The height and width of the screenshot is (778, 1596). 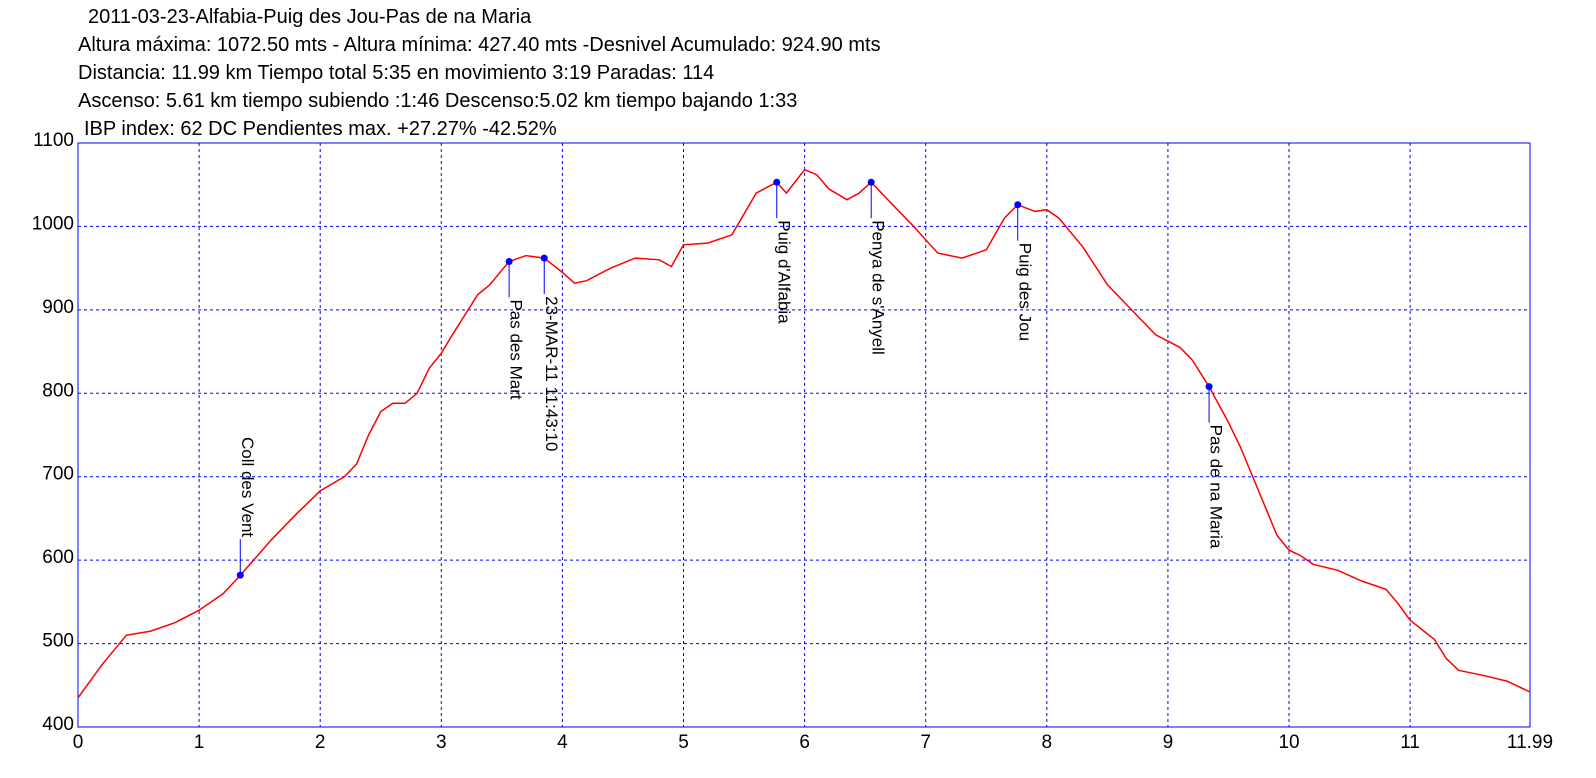 I want to click on x-tick-label: 0, so click(x=78, y=742).